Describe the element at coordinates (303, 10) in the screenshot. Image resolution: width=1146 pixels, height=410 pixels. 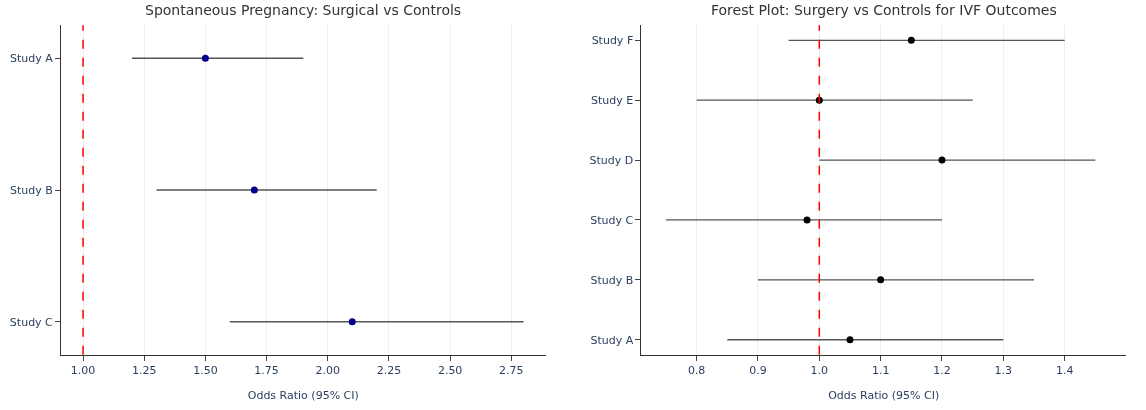
I see `chart-title: Spontaneous Pregnancy: Surgical vs Controls` at that location.